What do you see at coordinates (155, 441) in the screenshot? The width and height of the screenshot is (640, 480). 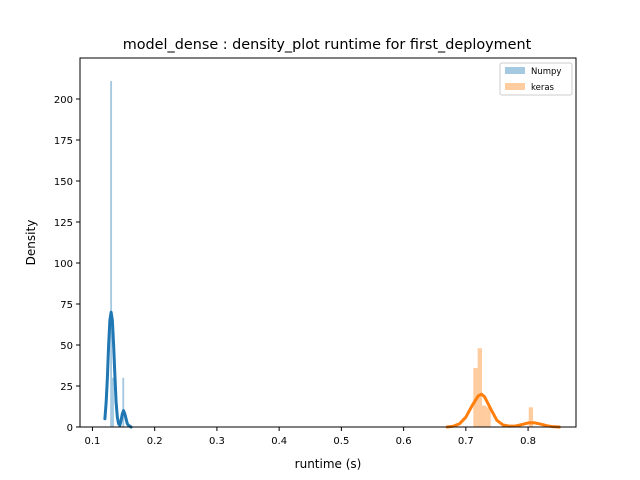 I see `x-tick-label: 0.2` at bounding box center [155, 441].